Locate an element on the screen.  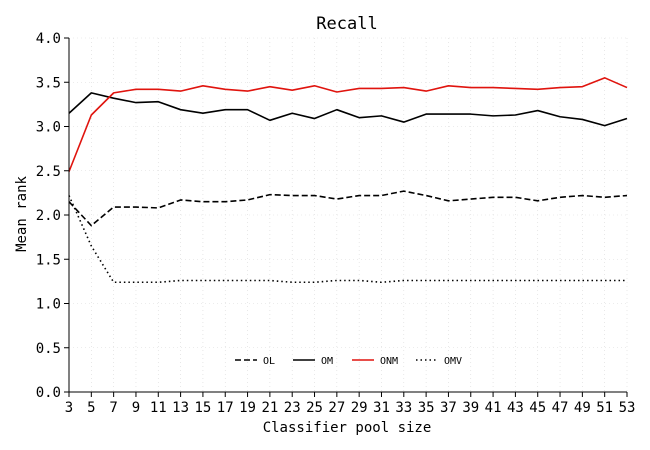
x-tick-label: 43 is located at coordinates (515, 408).